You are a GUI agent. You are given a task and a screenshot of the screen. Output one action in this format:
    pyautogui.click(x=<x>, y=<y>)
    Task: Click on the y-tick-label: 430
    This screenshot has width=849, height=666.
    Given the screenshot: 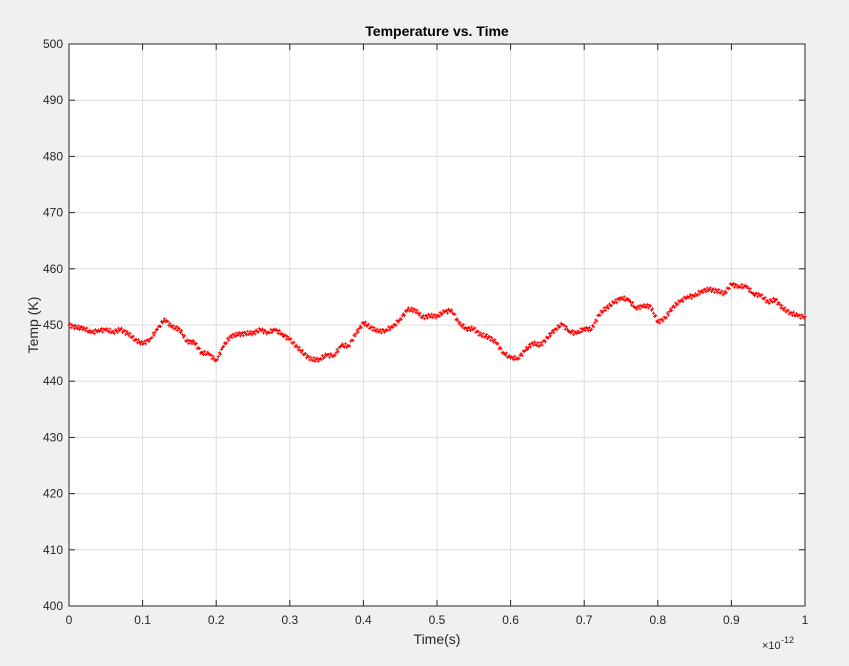 What is the action you would take?
    pyautogui.click(x=53, y=437)
    